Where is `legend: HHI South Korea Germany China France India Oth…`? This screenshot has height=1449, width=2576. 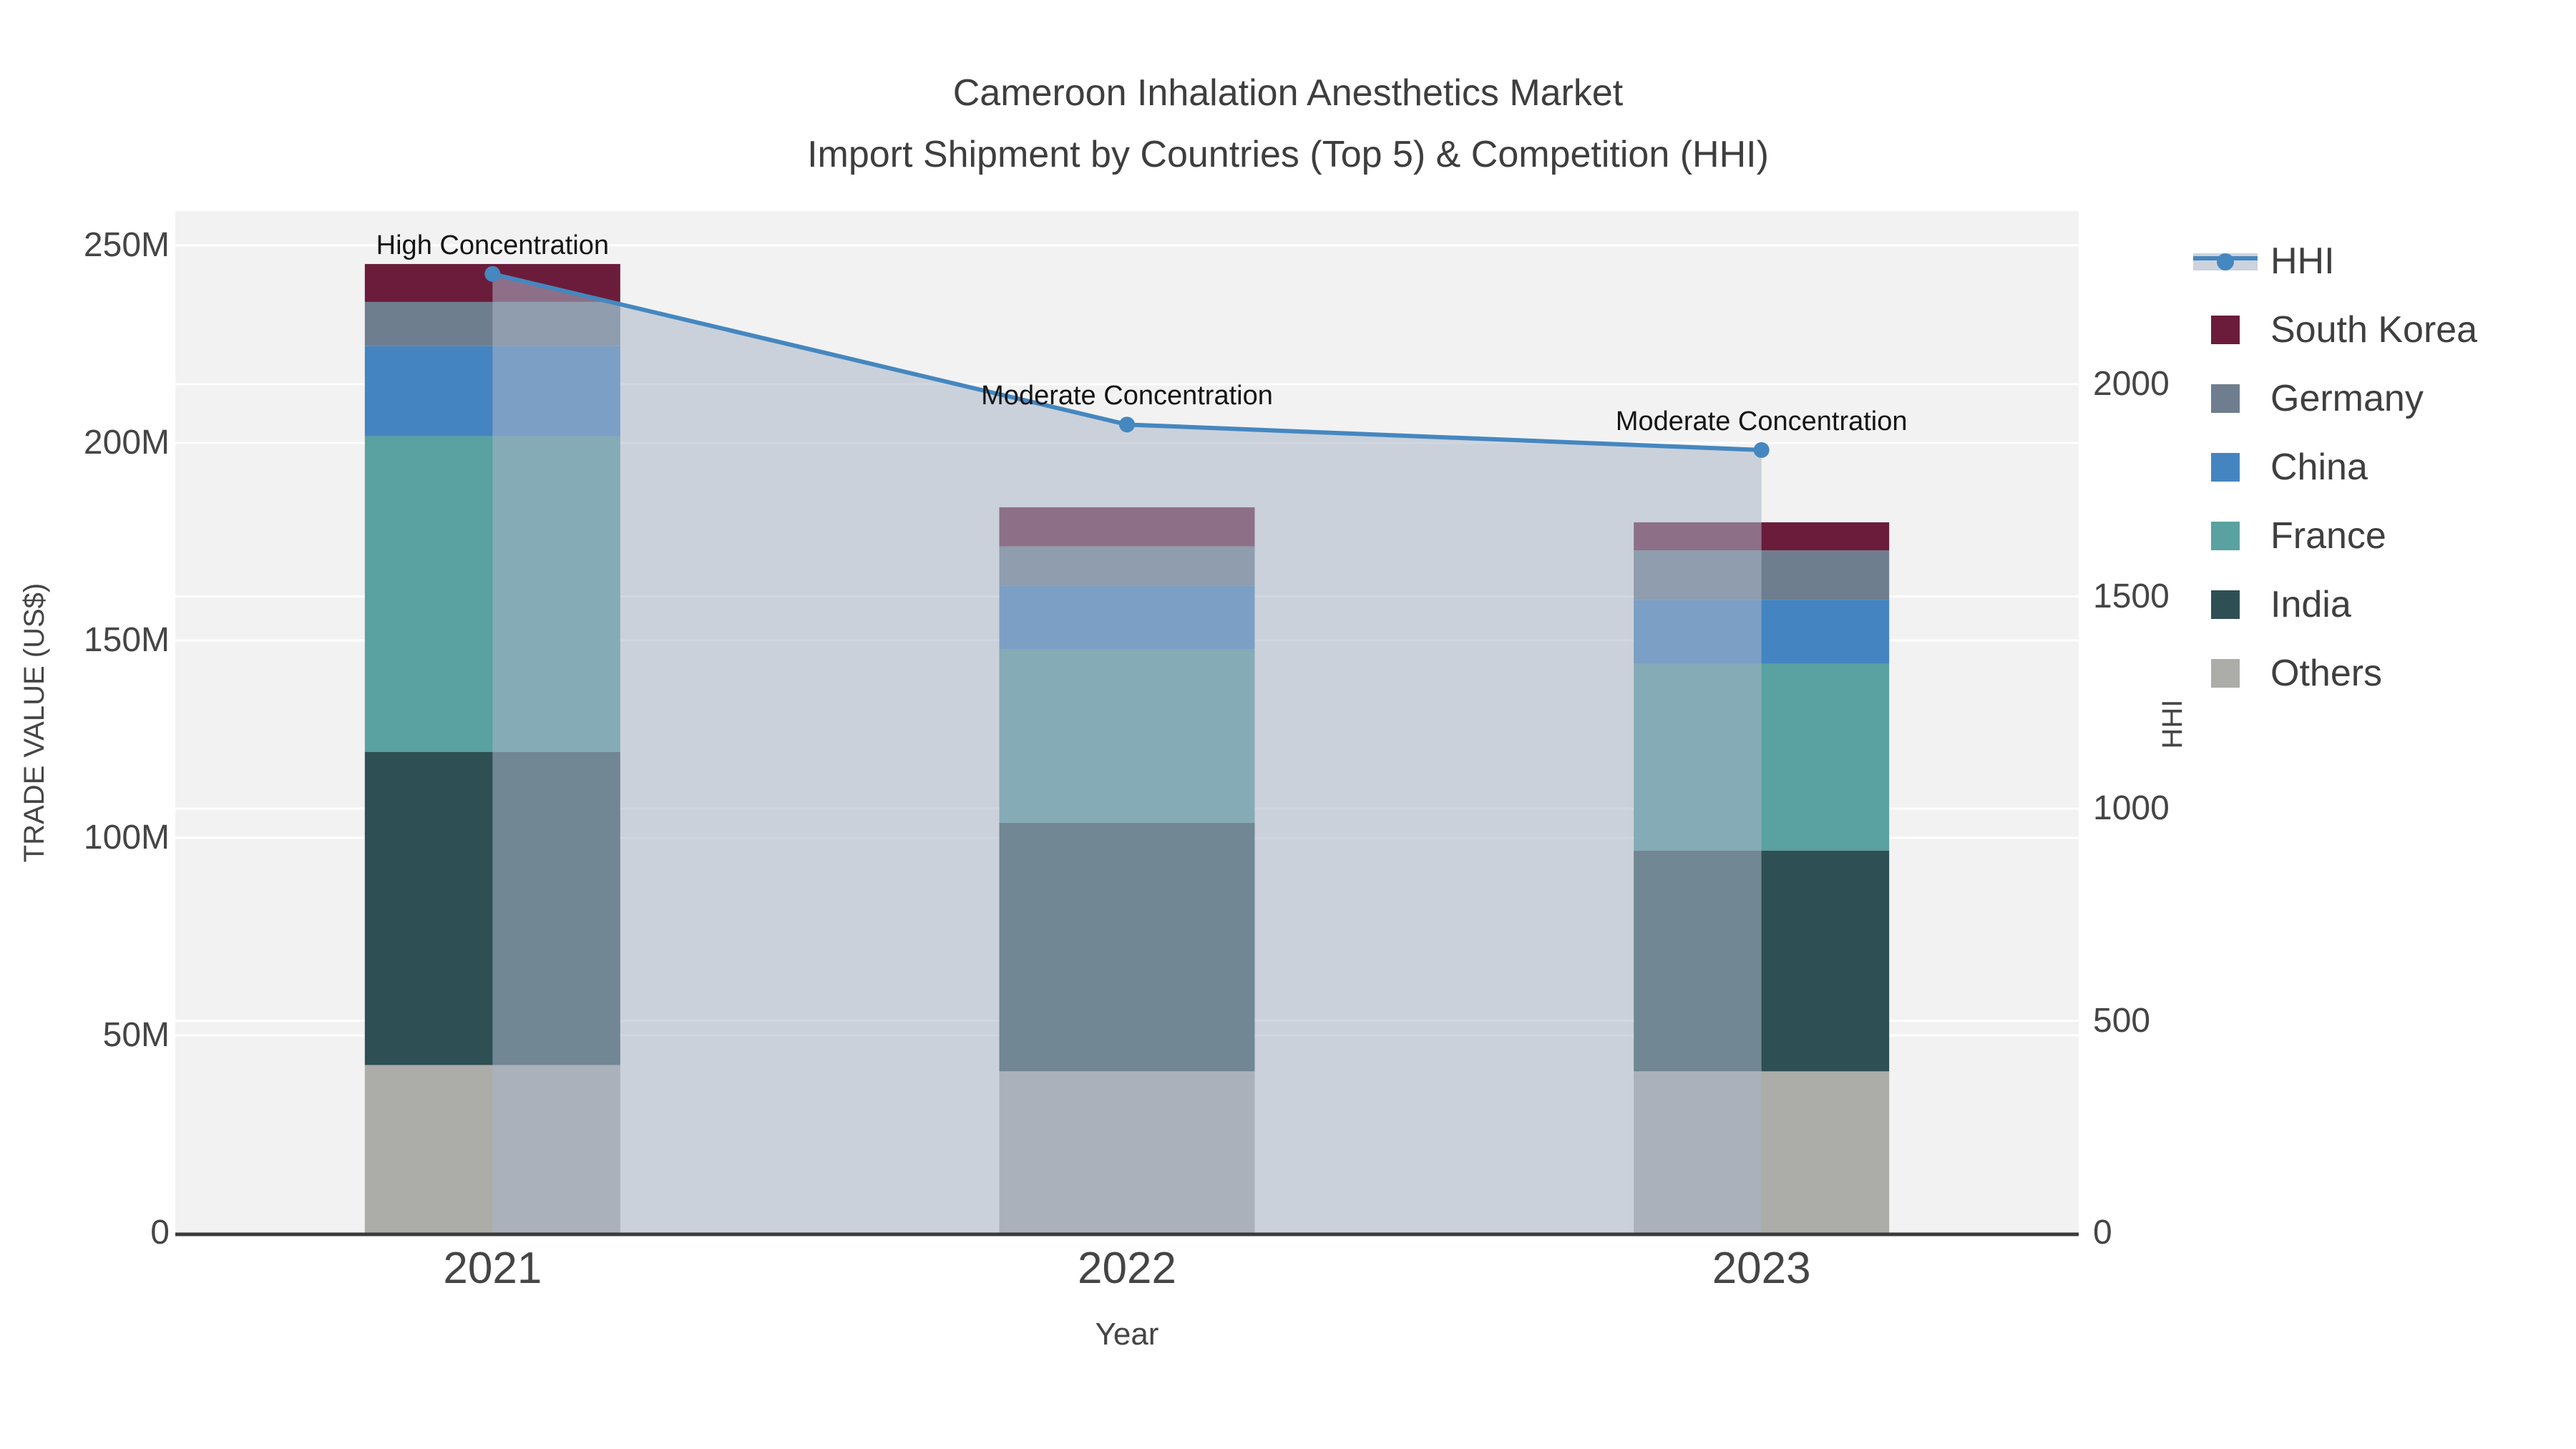 legend: HHI South Korea Germany China France India Oth… is located at coordinates (2334, 467).